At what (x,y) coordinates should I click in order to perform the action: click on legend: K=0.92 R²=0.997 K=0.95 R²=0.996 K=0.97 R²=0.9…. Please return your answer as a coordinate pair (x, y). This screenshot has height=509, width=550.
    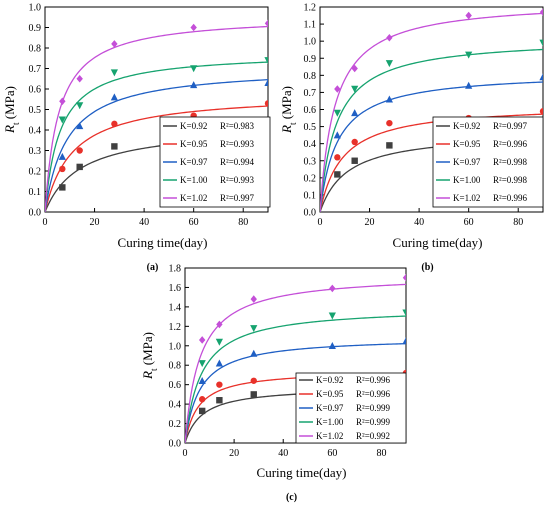
    Looking at the image, I should click on (488, 162).